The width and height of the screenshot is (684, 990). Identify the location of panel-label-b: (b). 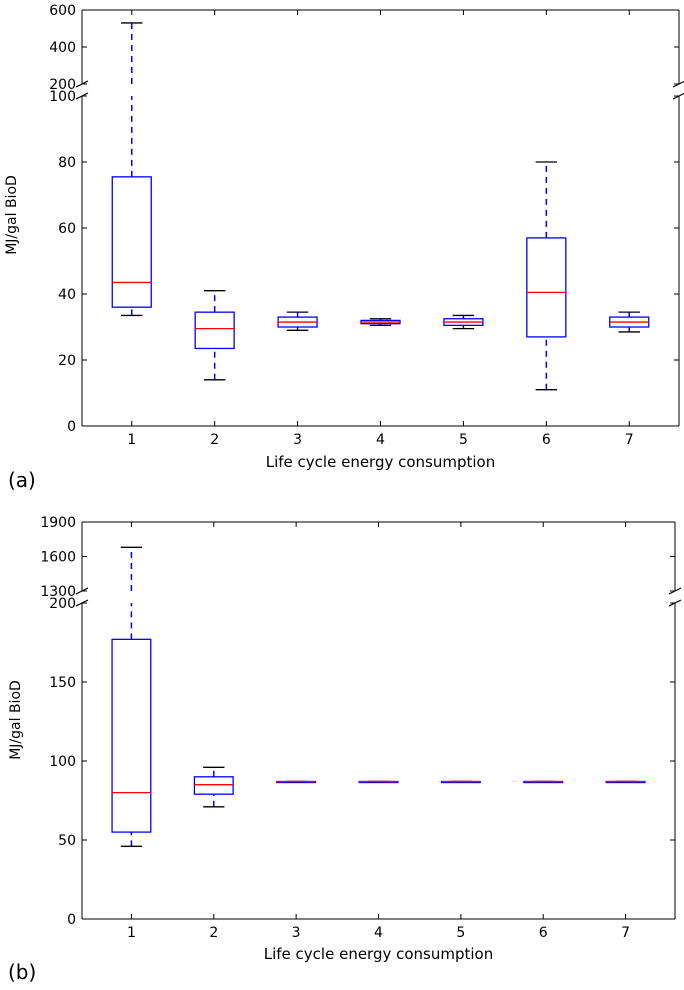
(22, 972).